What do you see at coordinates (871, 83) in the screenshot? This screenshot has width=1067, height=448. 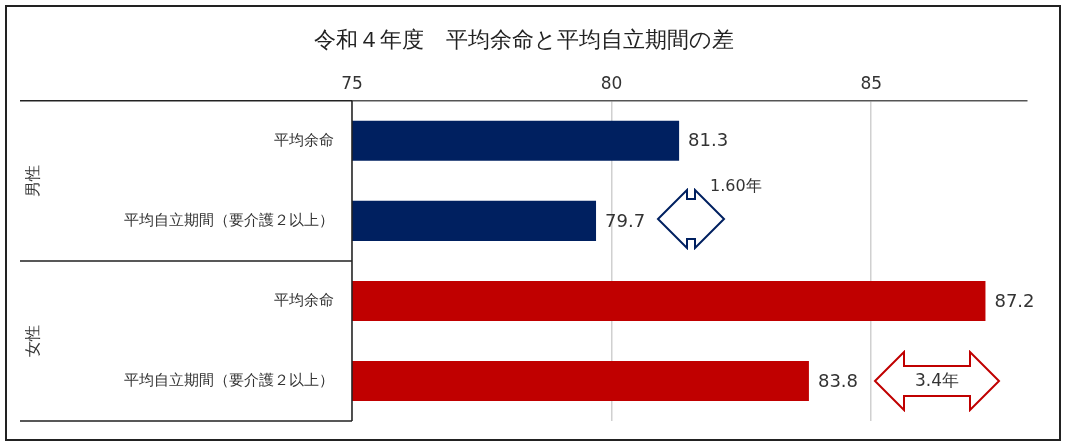 I see `x-tick-label: 85` at bounding box center [871, 83].